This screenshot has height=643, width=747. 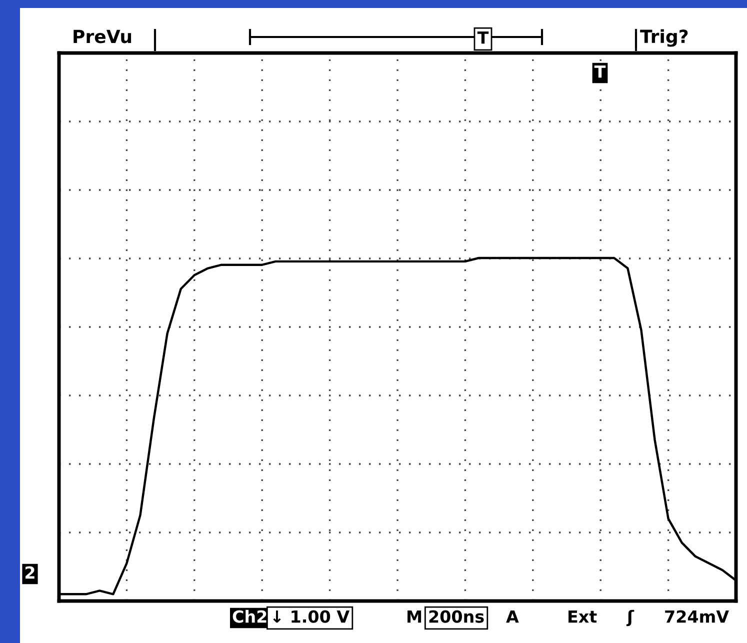 I want to click on text: PreVu, so click(x=103, y=37).